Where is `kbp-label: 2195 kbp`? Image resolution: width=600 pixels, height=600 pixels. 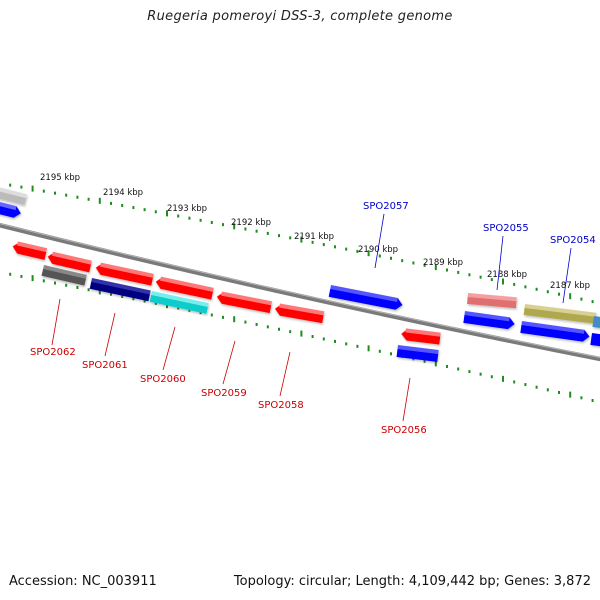
kbp-label: 2195 kbp is located at coordinates (60, 178).